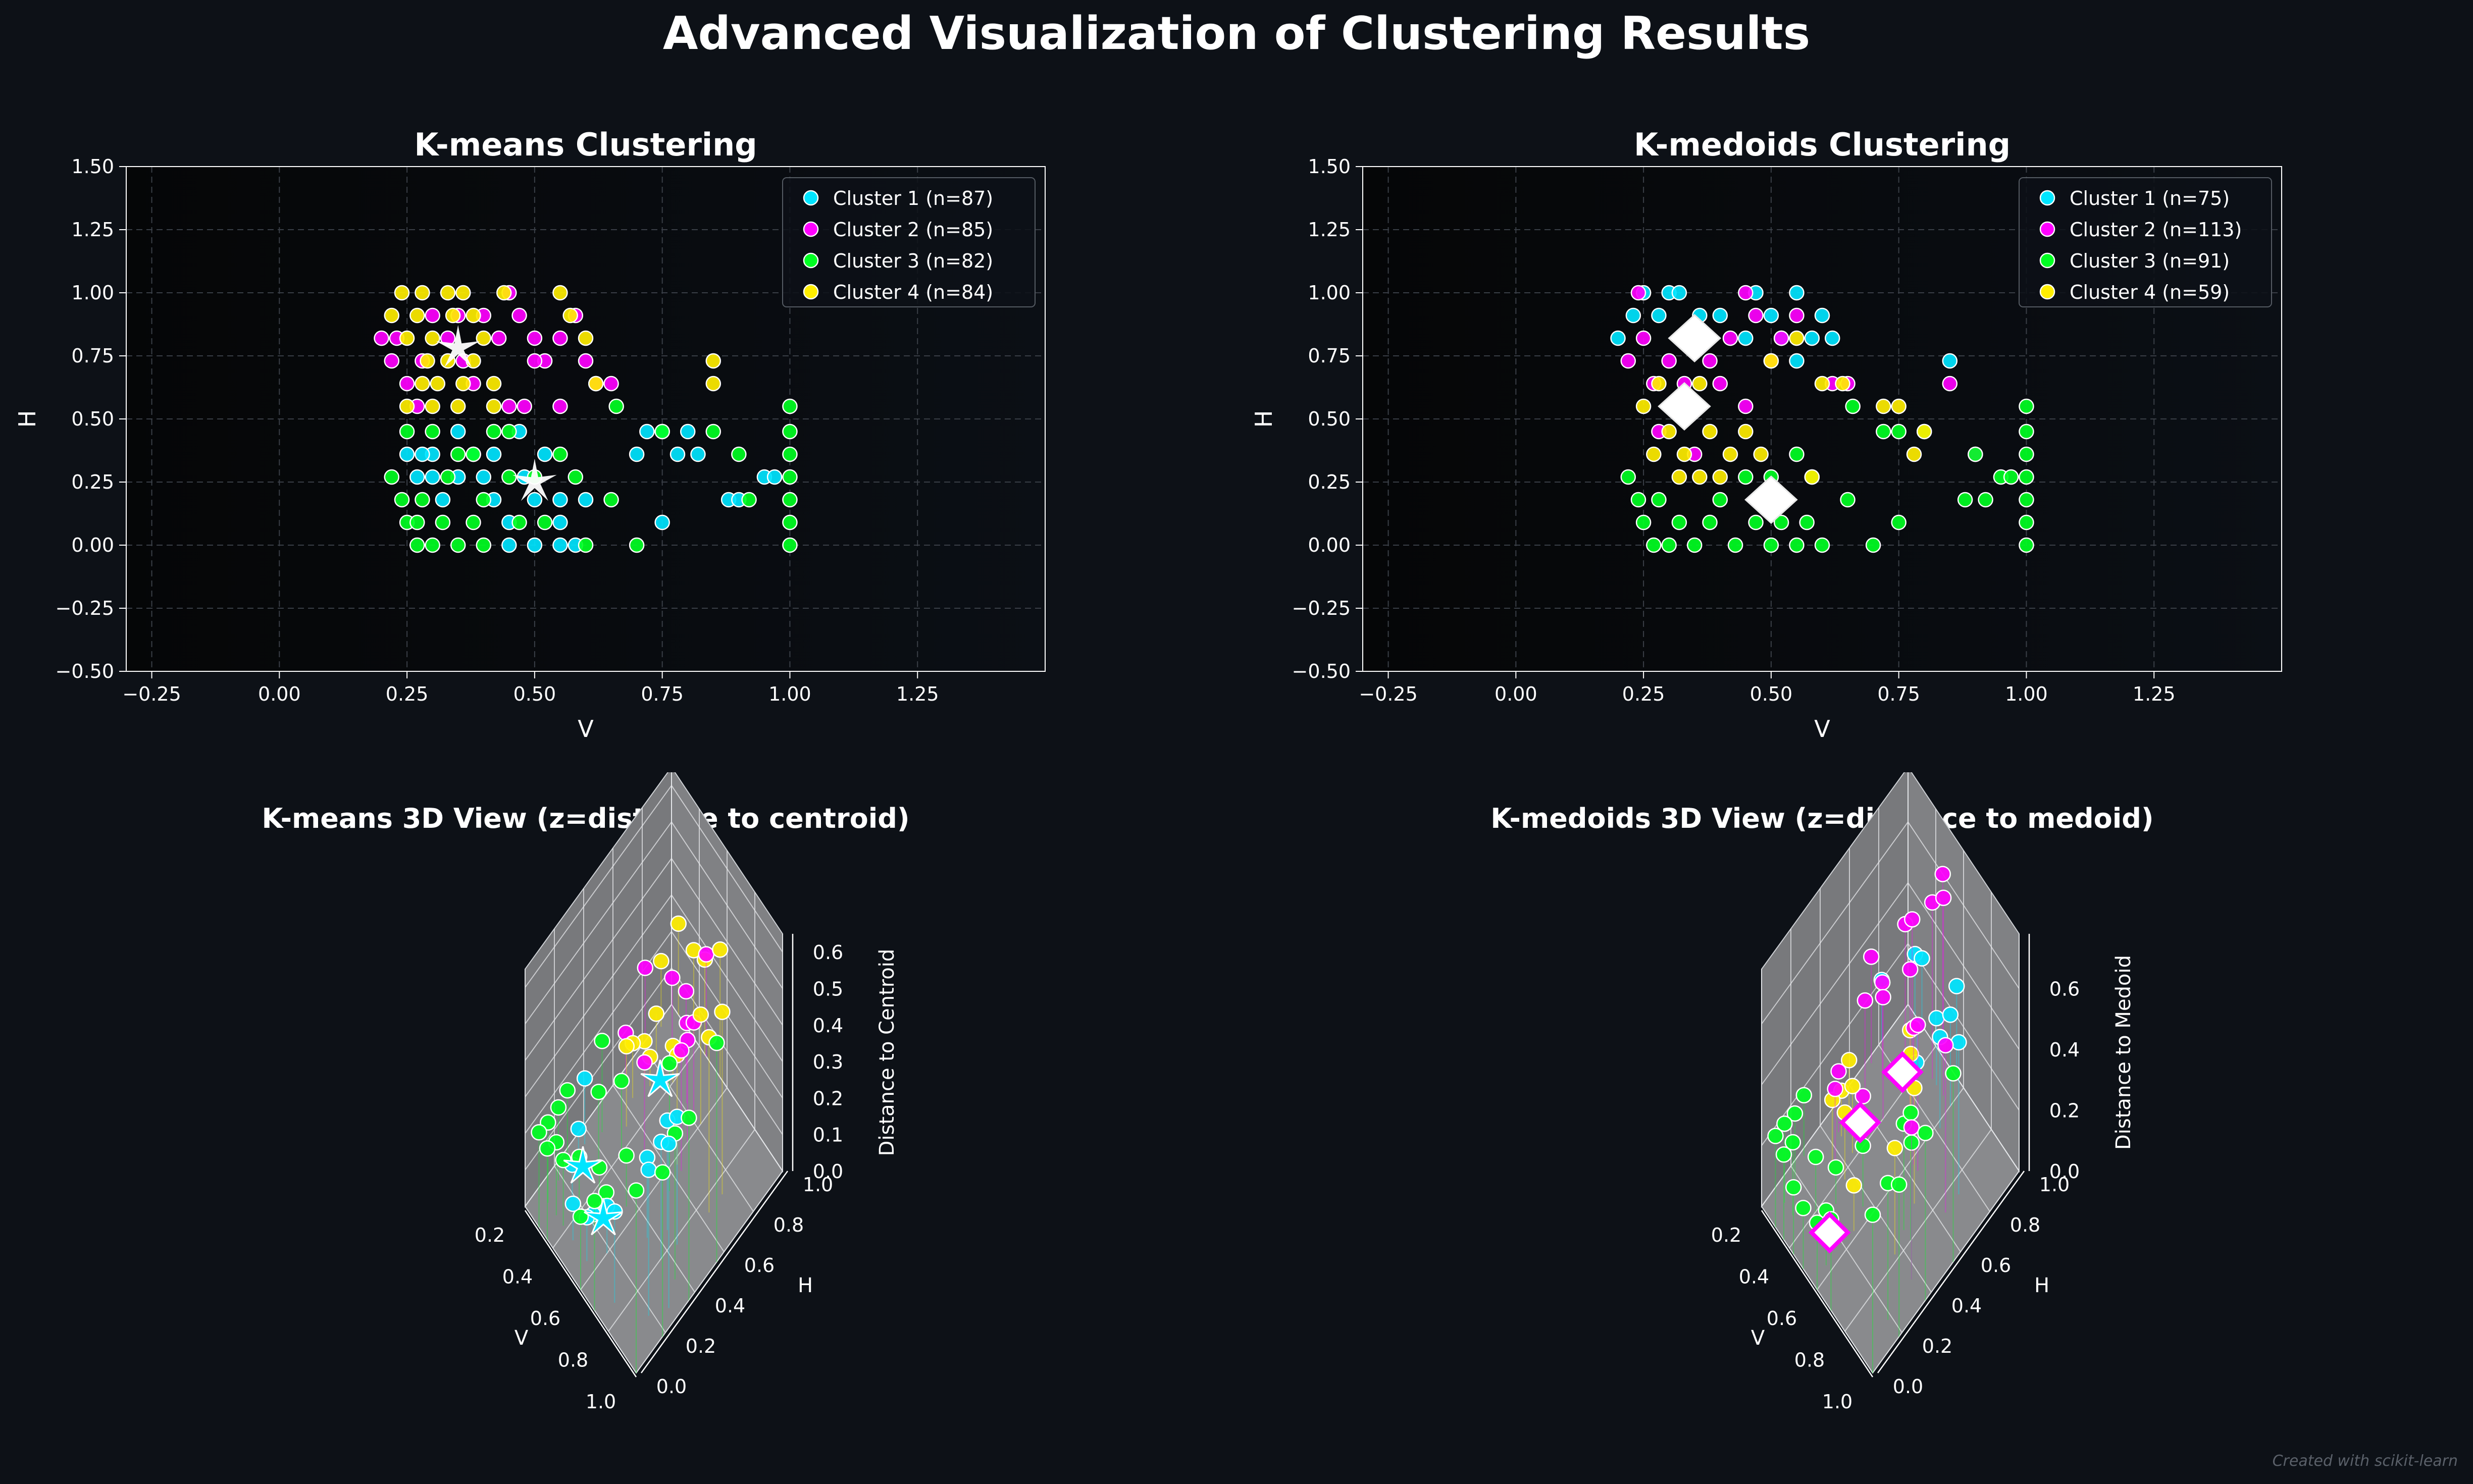  I want to click on y-tick-label: 1.0, so click(2054, 1185).